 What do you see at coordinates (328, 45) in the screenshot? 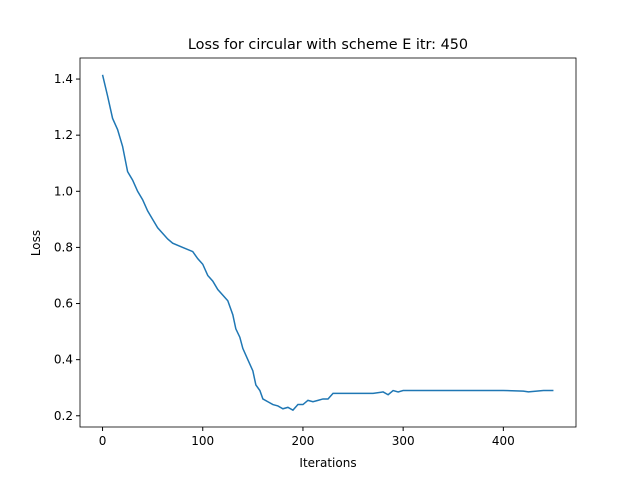
I see `chart-title: Loss for circular with scheme E itr: 450` at bounding box center [328, 45].